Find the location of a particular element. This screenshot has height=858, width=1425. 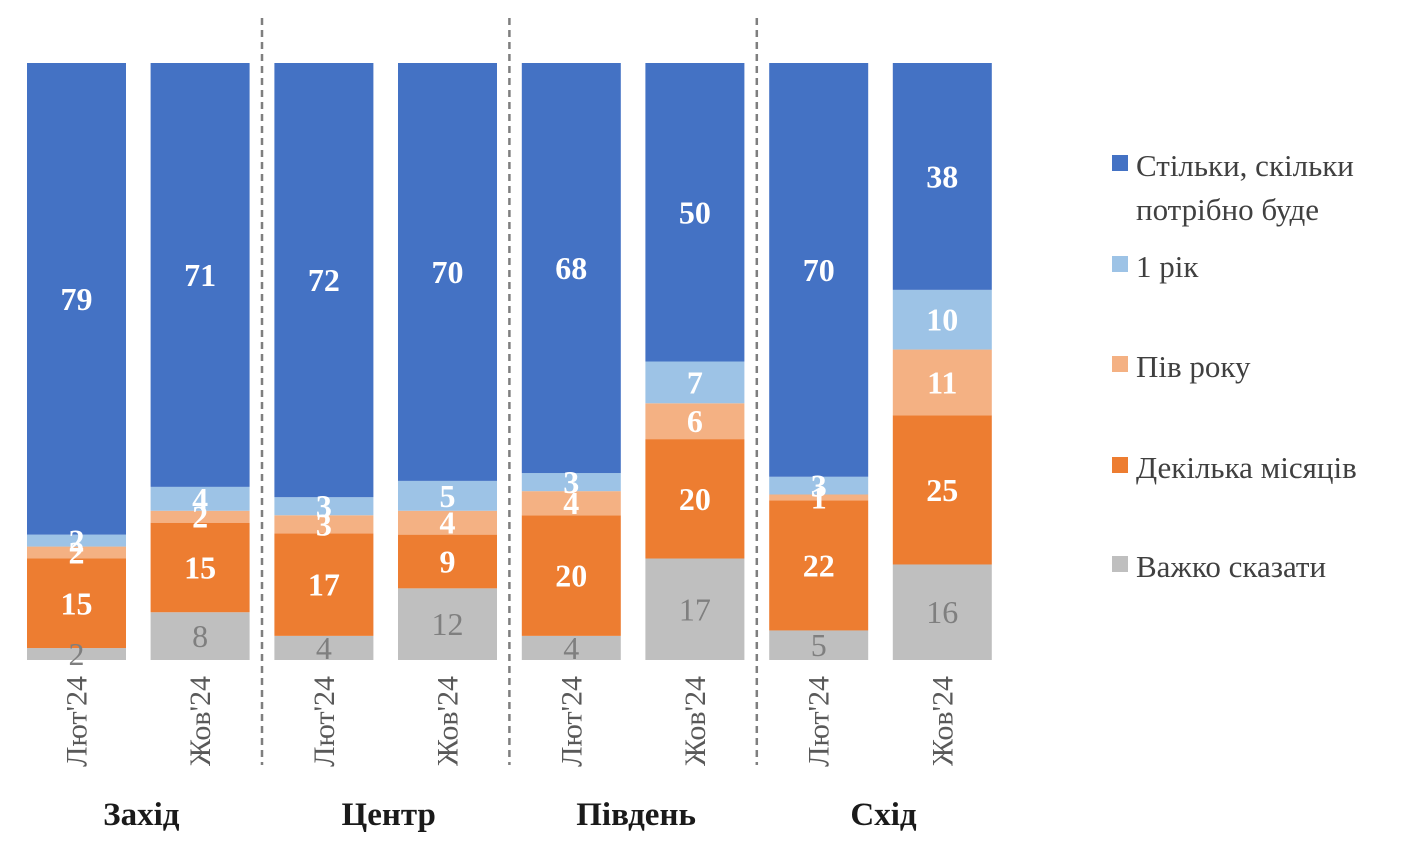

group-label: Південь is located at coordinates (636, 815).